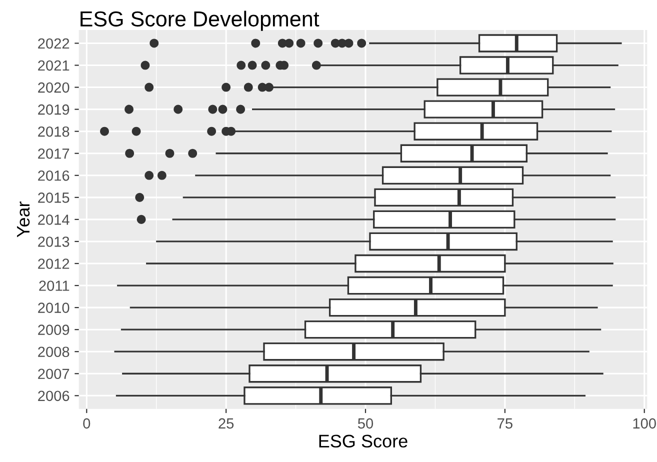 The height and width of the screenshot is (462, 657). I want to click on y-tick-label: 2012, so click(54, 263).